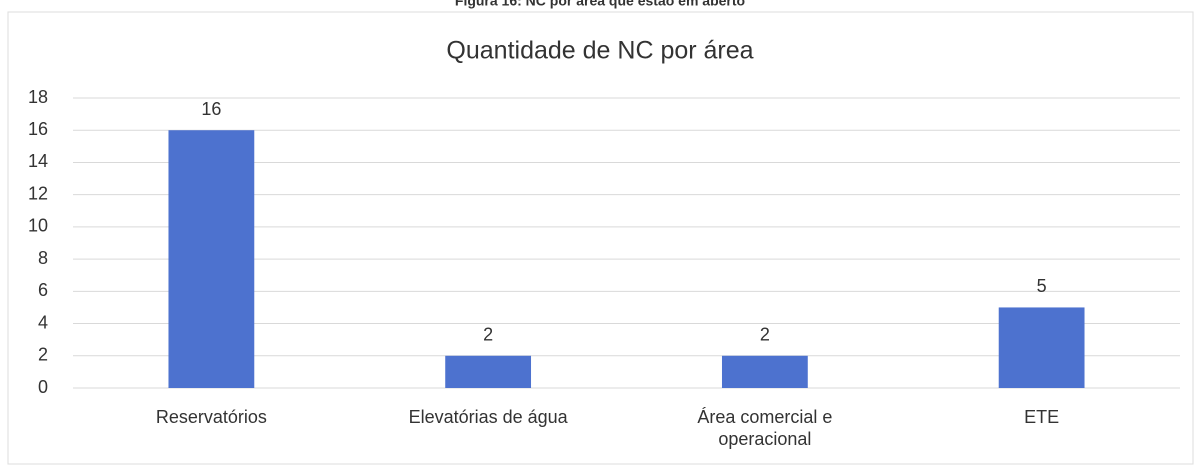 Image resolution: width=1198 pixels, height=466 pixels. Describe the element at coordinates (38, 161) in the screenshot. I see `y-tick-label: 14` at that location.